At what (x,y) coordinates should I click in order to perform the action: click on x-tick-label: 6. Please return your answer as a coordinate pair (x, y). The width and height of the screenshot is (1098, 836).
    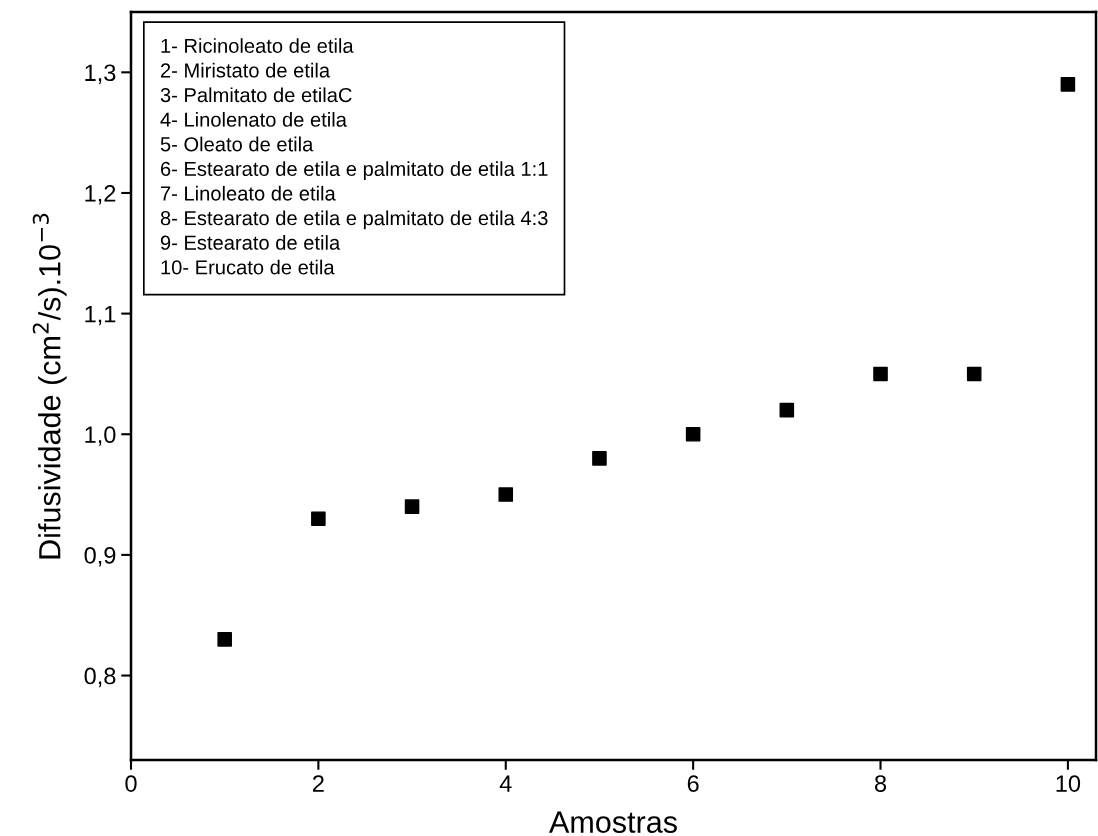
    Looking at the image, I should click on (693, 783).